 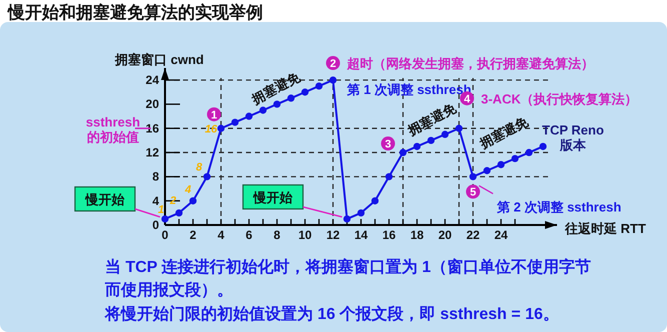 I want to click on x-tick-label: 6, so click(x=249, y=235).